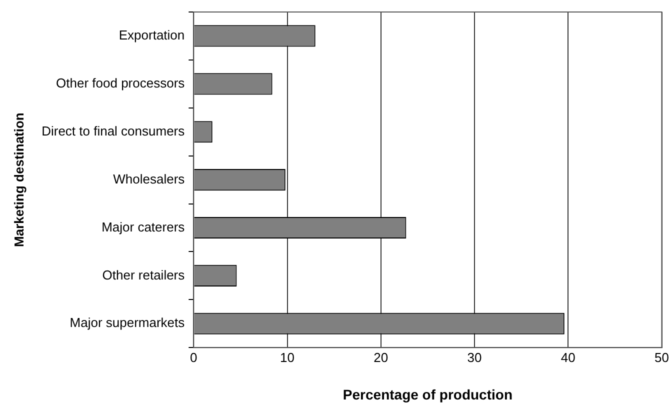  What do you see at coordinates (427, 394) in the screenshot?
I see `x-axis-title: Percentage of production` at bounding box center [427, 394].